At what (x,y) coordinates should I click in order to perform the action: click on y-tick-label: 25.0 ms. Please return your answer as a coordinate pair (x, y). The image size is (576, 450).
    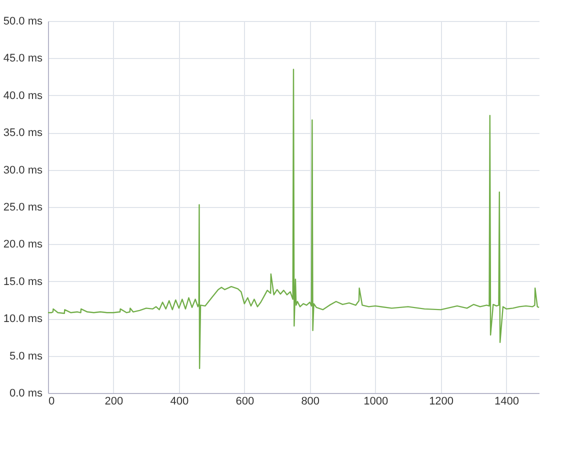
    Looking at the image, I should click on (23, 208).